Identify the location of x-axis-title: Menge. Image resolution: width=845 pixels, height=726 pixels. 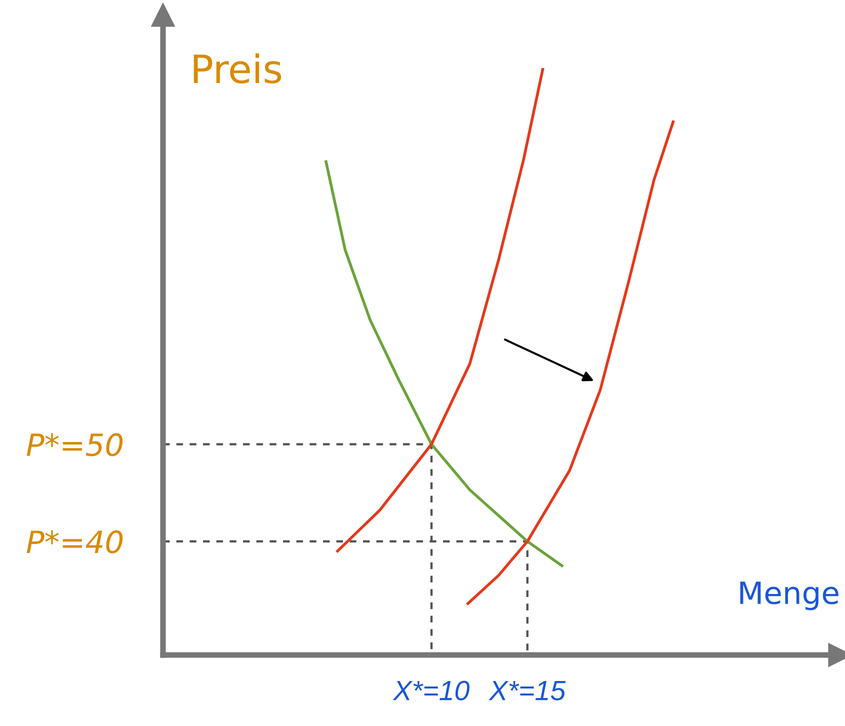
(789, 596).